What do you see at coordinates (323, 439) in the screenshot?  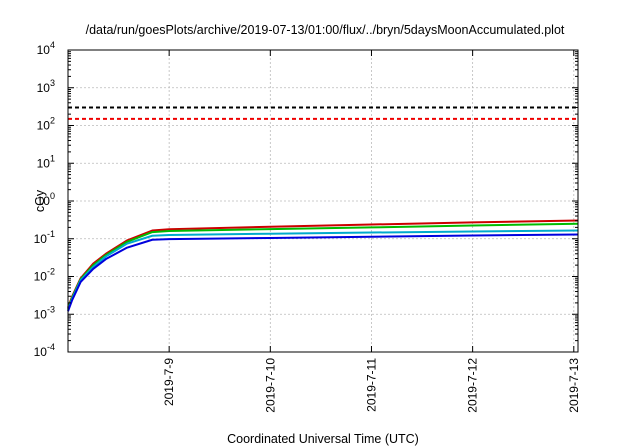 I see `x-axis-label: Coordinated Universal Time (UTC)` at bounding box center [323, 439].